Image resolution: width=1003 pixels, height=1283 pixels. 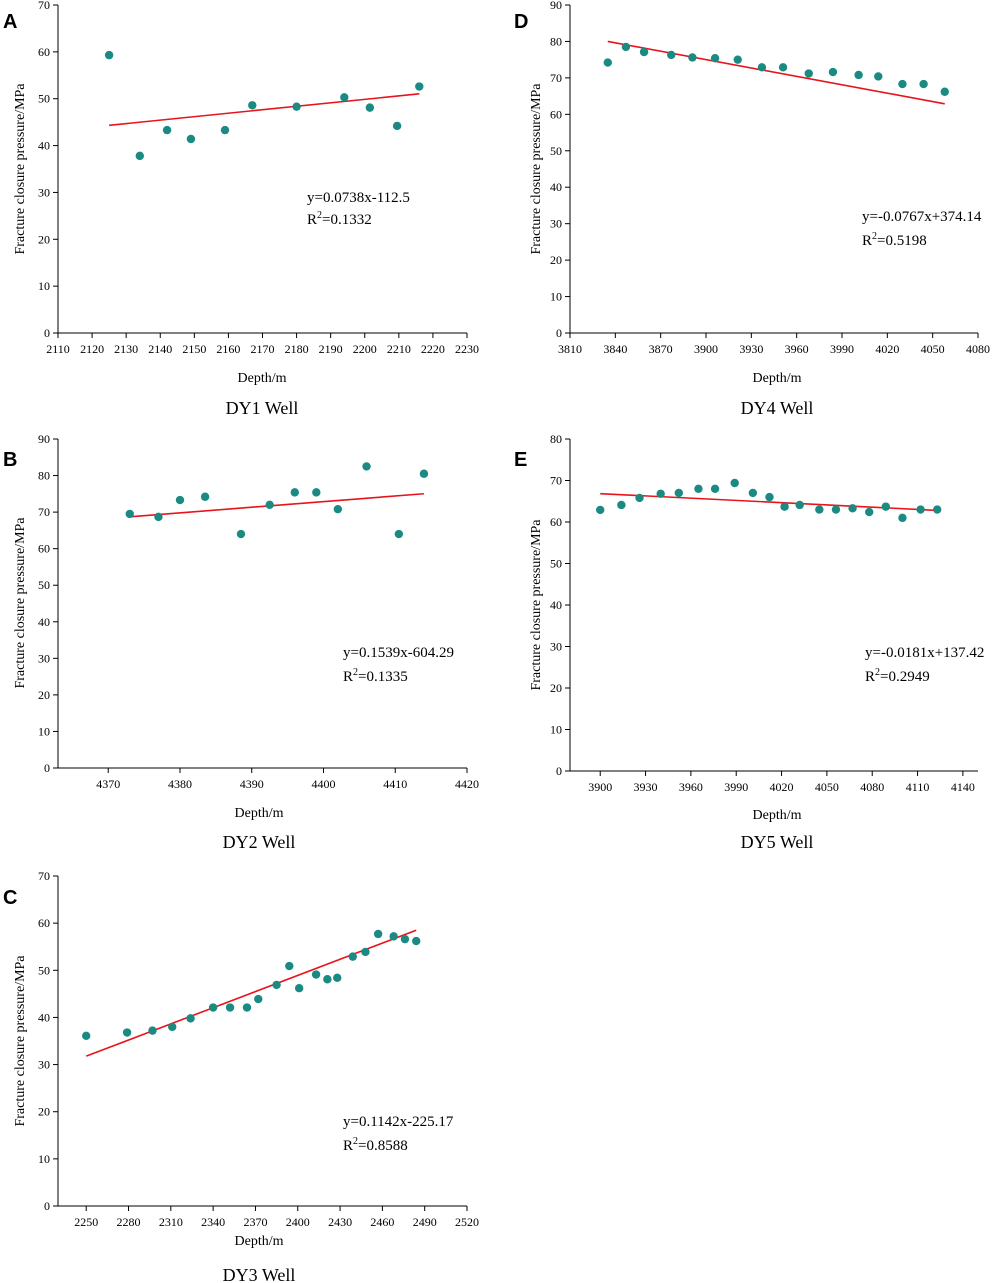 I want to click on panel-letter: E, so click(x=520, y=460).